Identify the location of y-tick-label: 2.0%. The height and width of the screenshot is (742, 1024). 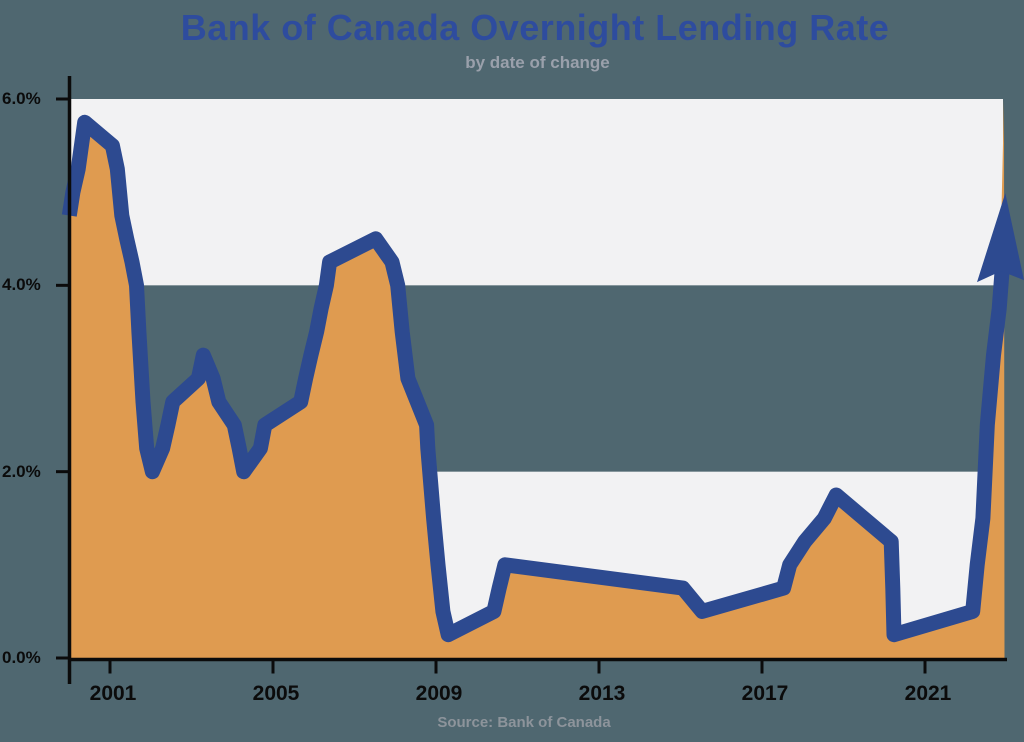
(21, 471).